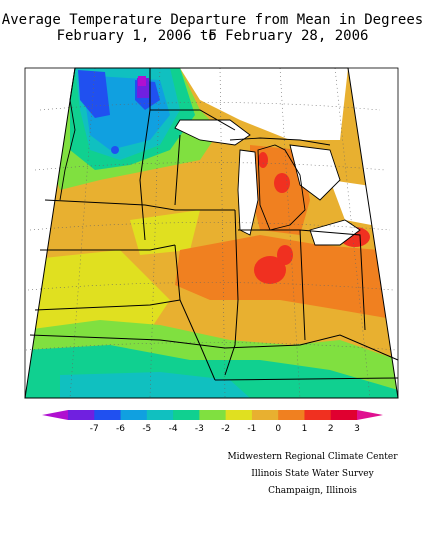 Image resolution: width=425 pixels, height=550 pixels. What do you see at coordinates (225, 429) in the screenshot?
I see `legend-tick-label: -2` at bounding box center [225, 429].